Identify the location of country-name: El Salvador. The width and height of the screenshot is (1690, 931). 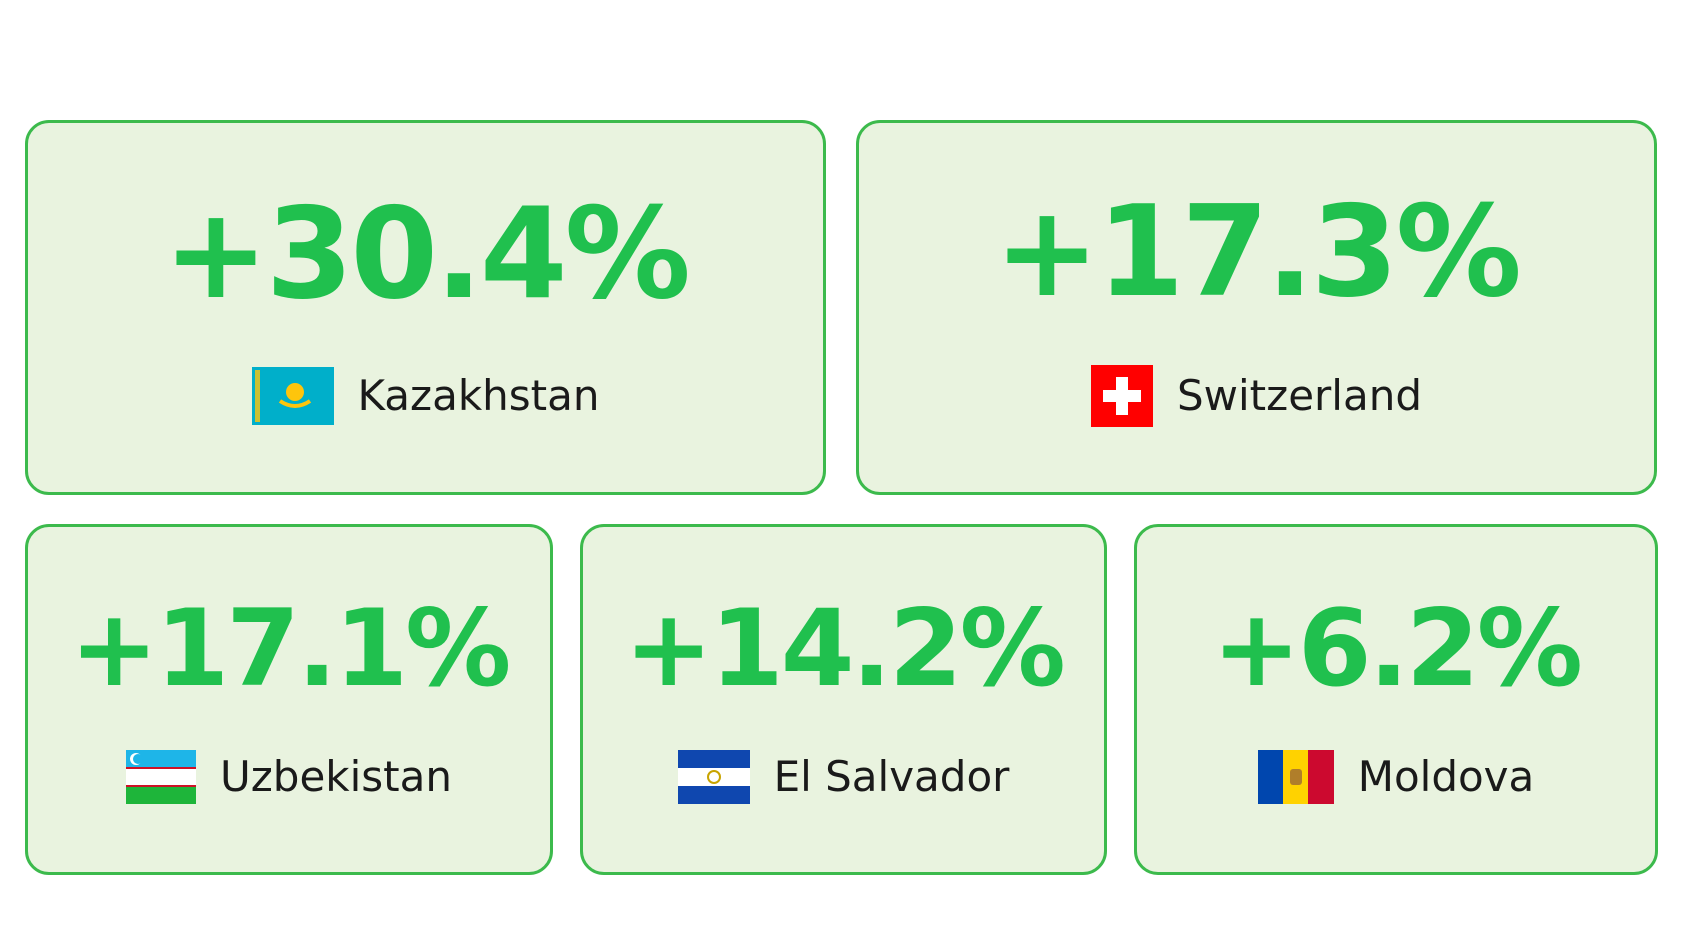
(891, 776).